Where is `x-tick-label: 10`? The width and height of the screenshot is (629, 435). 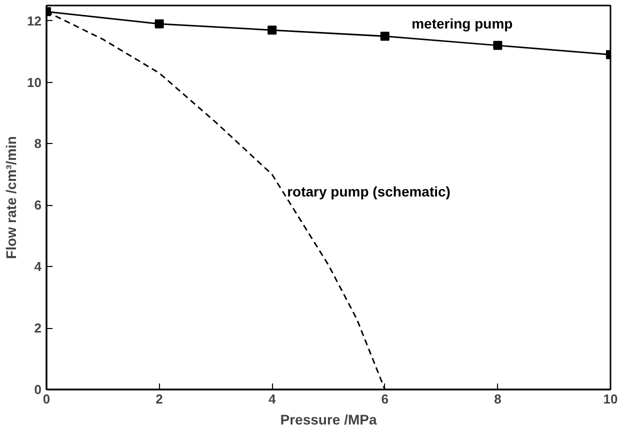
x-tick-label: 10 is located at coordinates (610, 399).